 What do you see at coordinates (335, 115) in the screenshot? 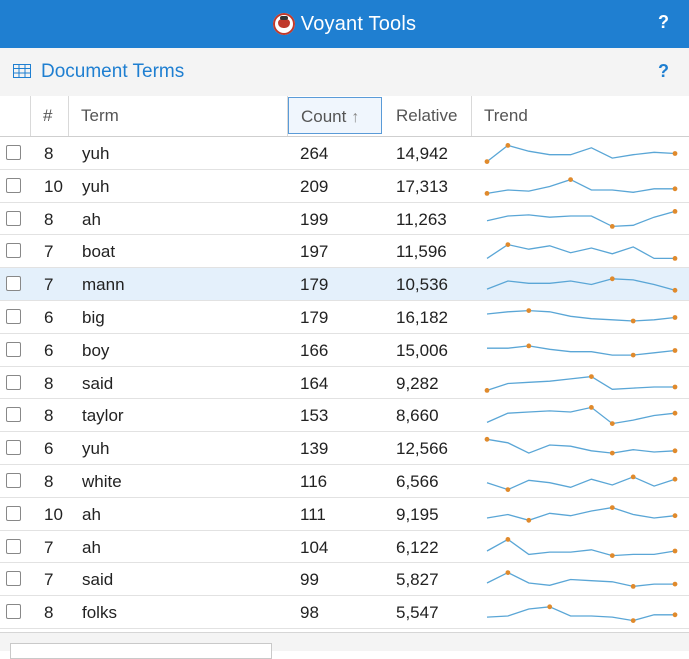
I see `column-header-count: Count ↑` at bounding box center [335, 115].